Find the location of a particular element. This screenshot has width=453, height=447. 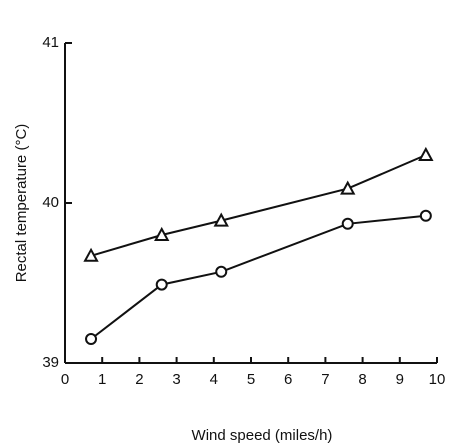

x-tick-label: 5 is located at coordinates (251, 379).